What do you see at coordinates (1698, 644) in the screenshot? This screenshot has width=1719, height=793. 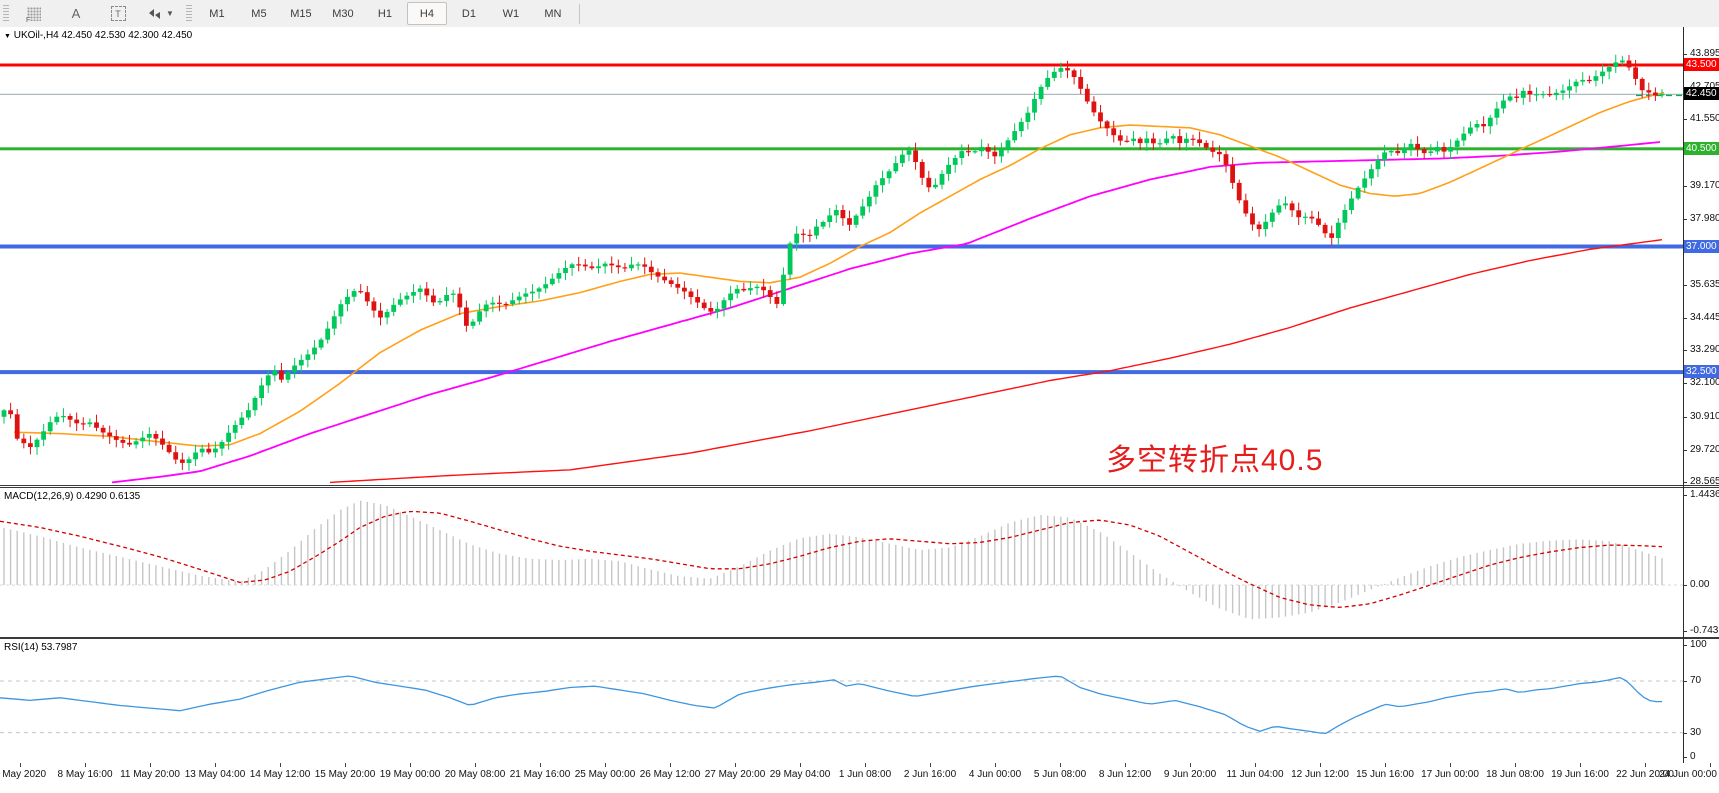 I see `price-axis-tick-label: 100` at bounding box center [1698, 644].